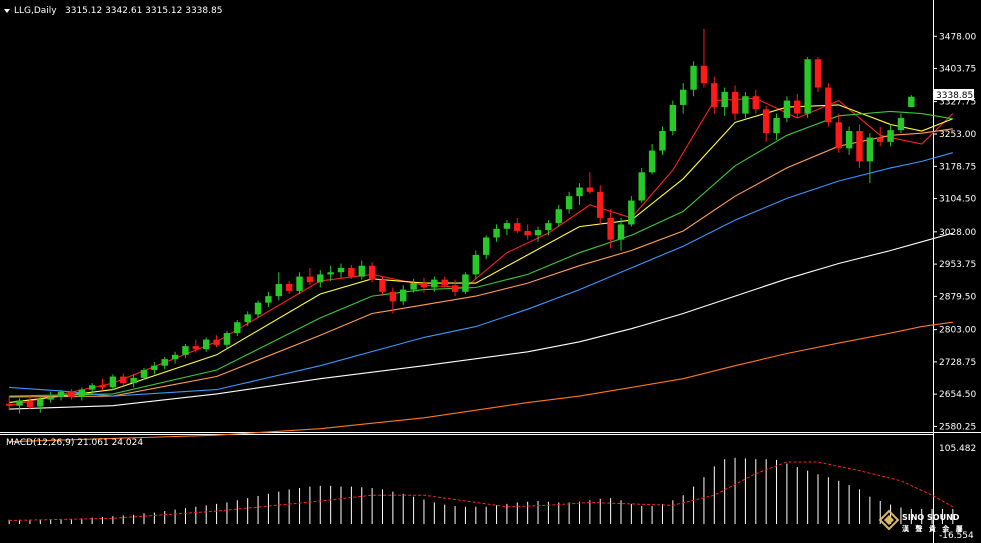  Describe the element at coordinates (957, 395) in the screenshot. I see `price-axis-label: 2654.50` at that location.